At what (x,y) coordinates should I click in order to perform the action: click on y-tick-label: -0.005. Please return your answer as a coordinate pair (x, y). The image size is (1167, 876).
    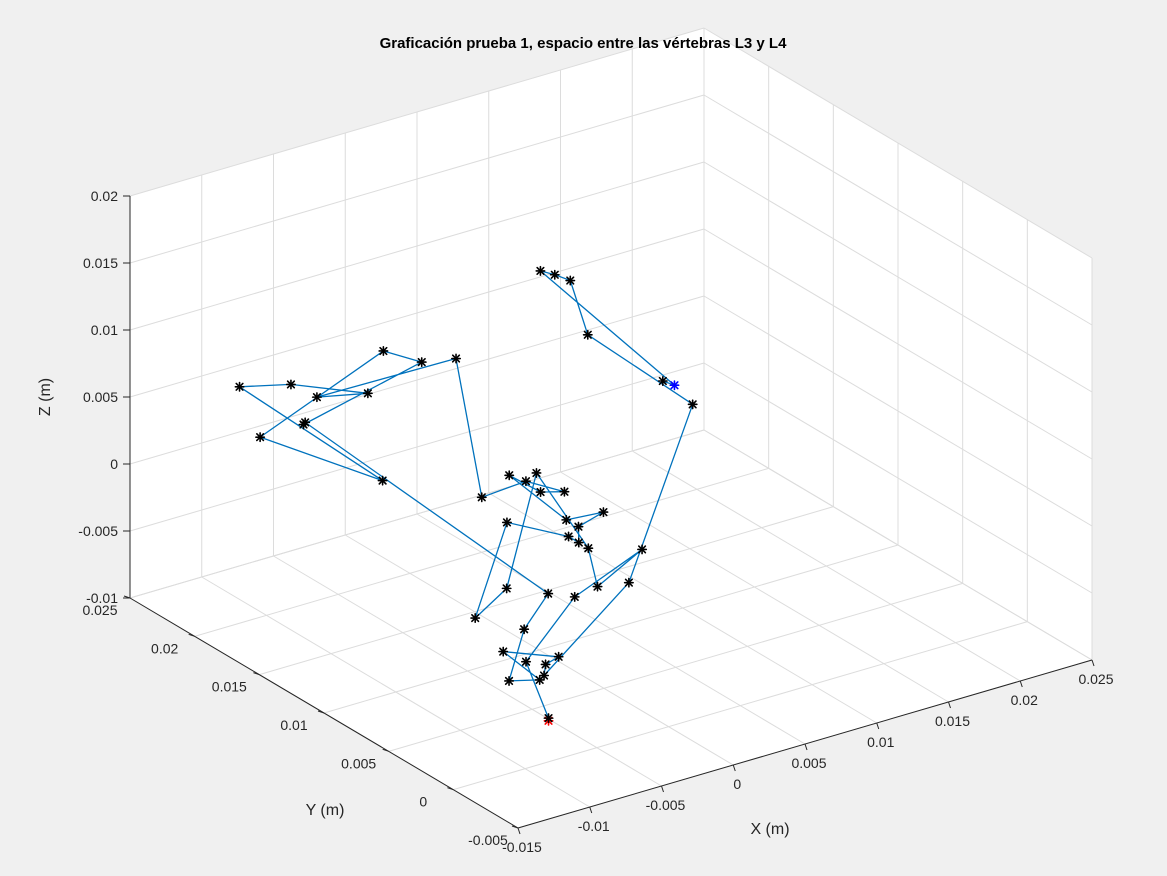
    Looking at the image, I should click on (488, 840).